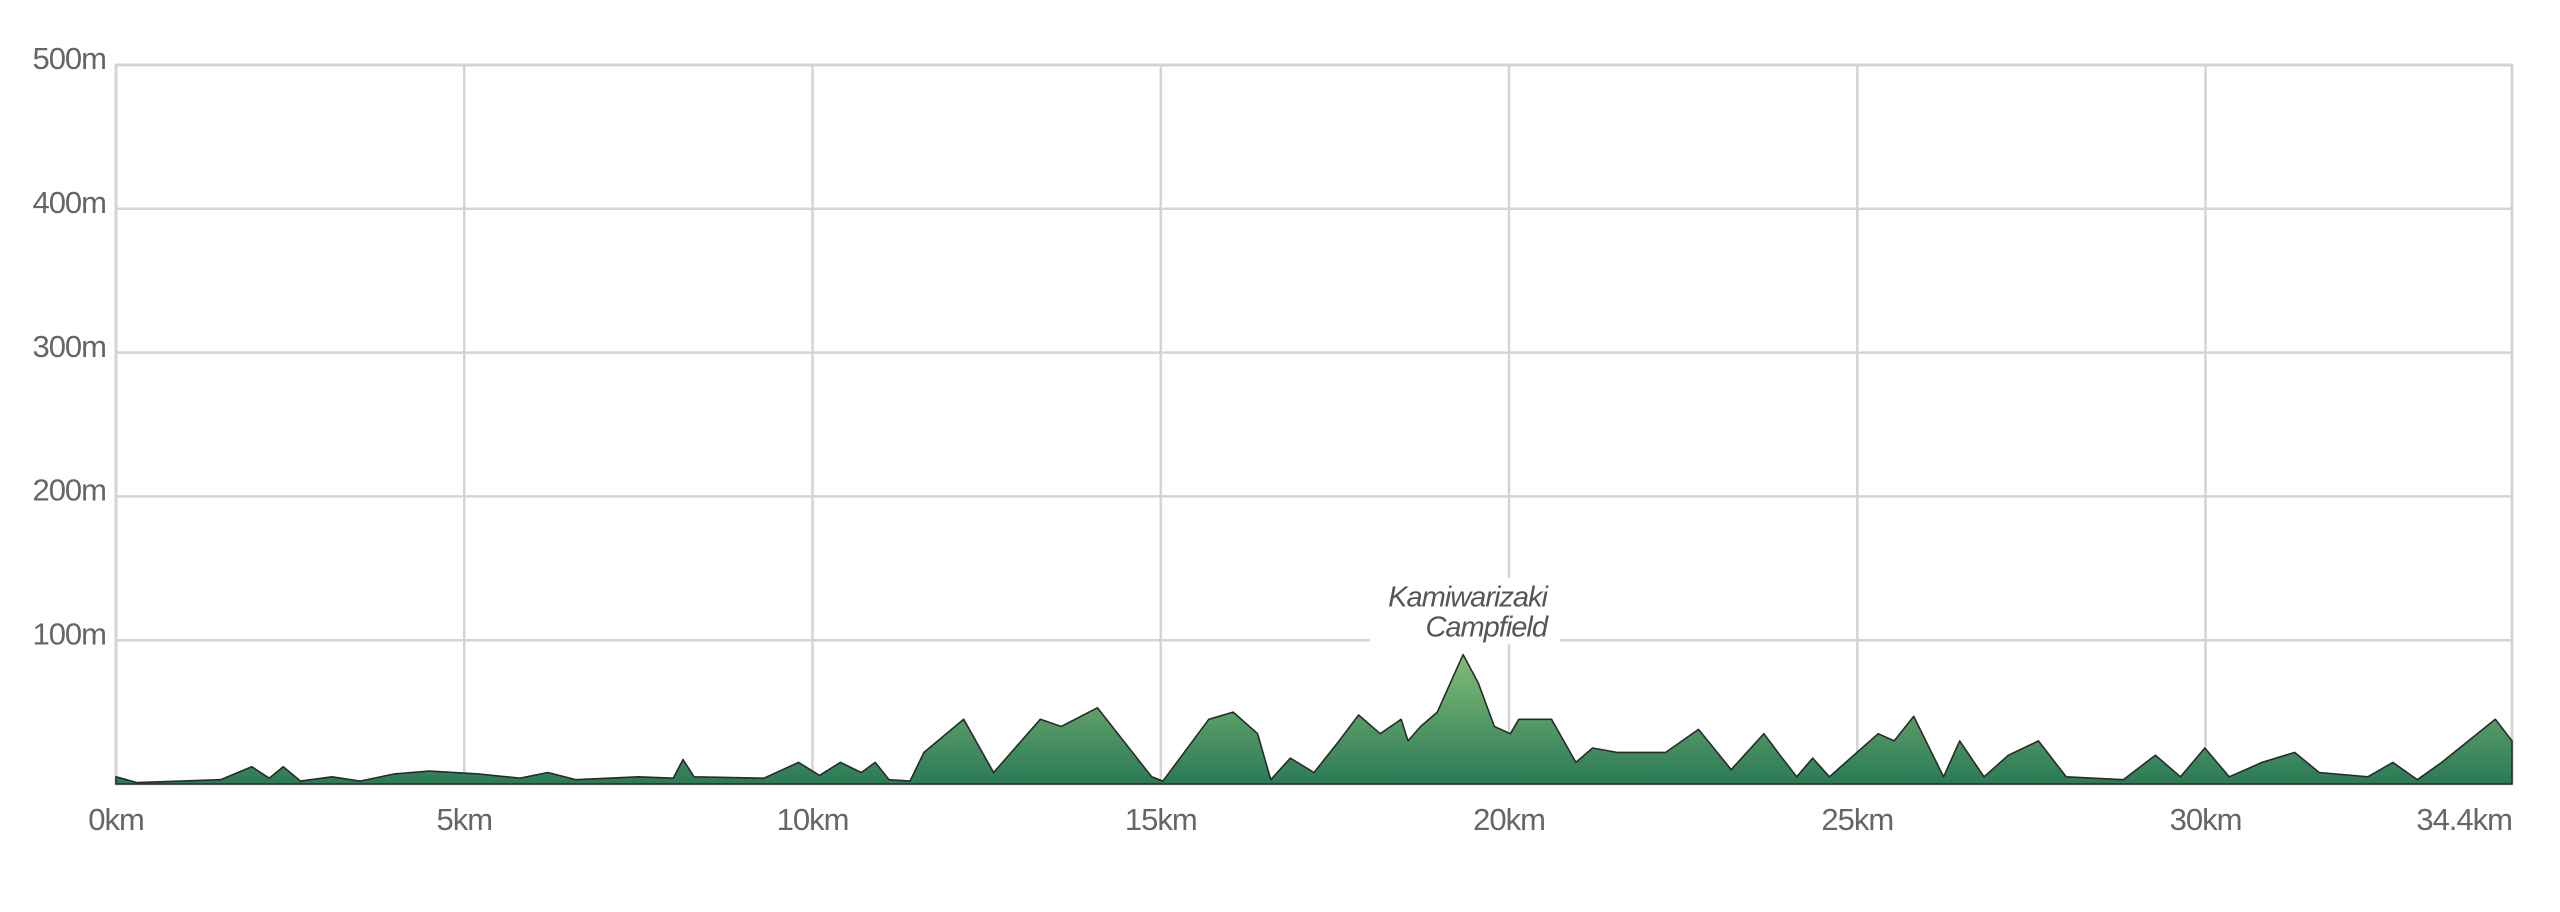 The image size is (2560, 912). What do you see at coordinates (69, 633) in the screenshot?
I see `y-tick-label: 100m` at bounding box center [69, 633].